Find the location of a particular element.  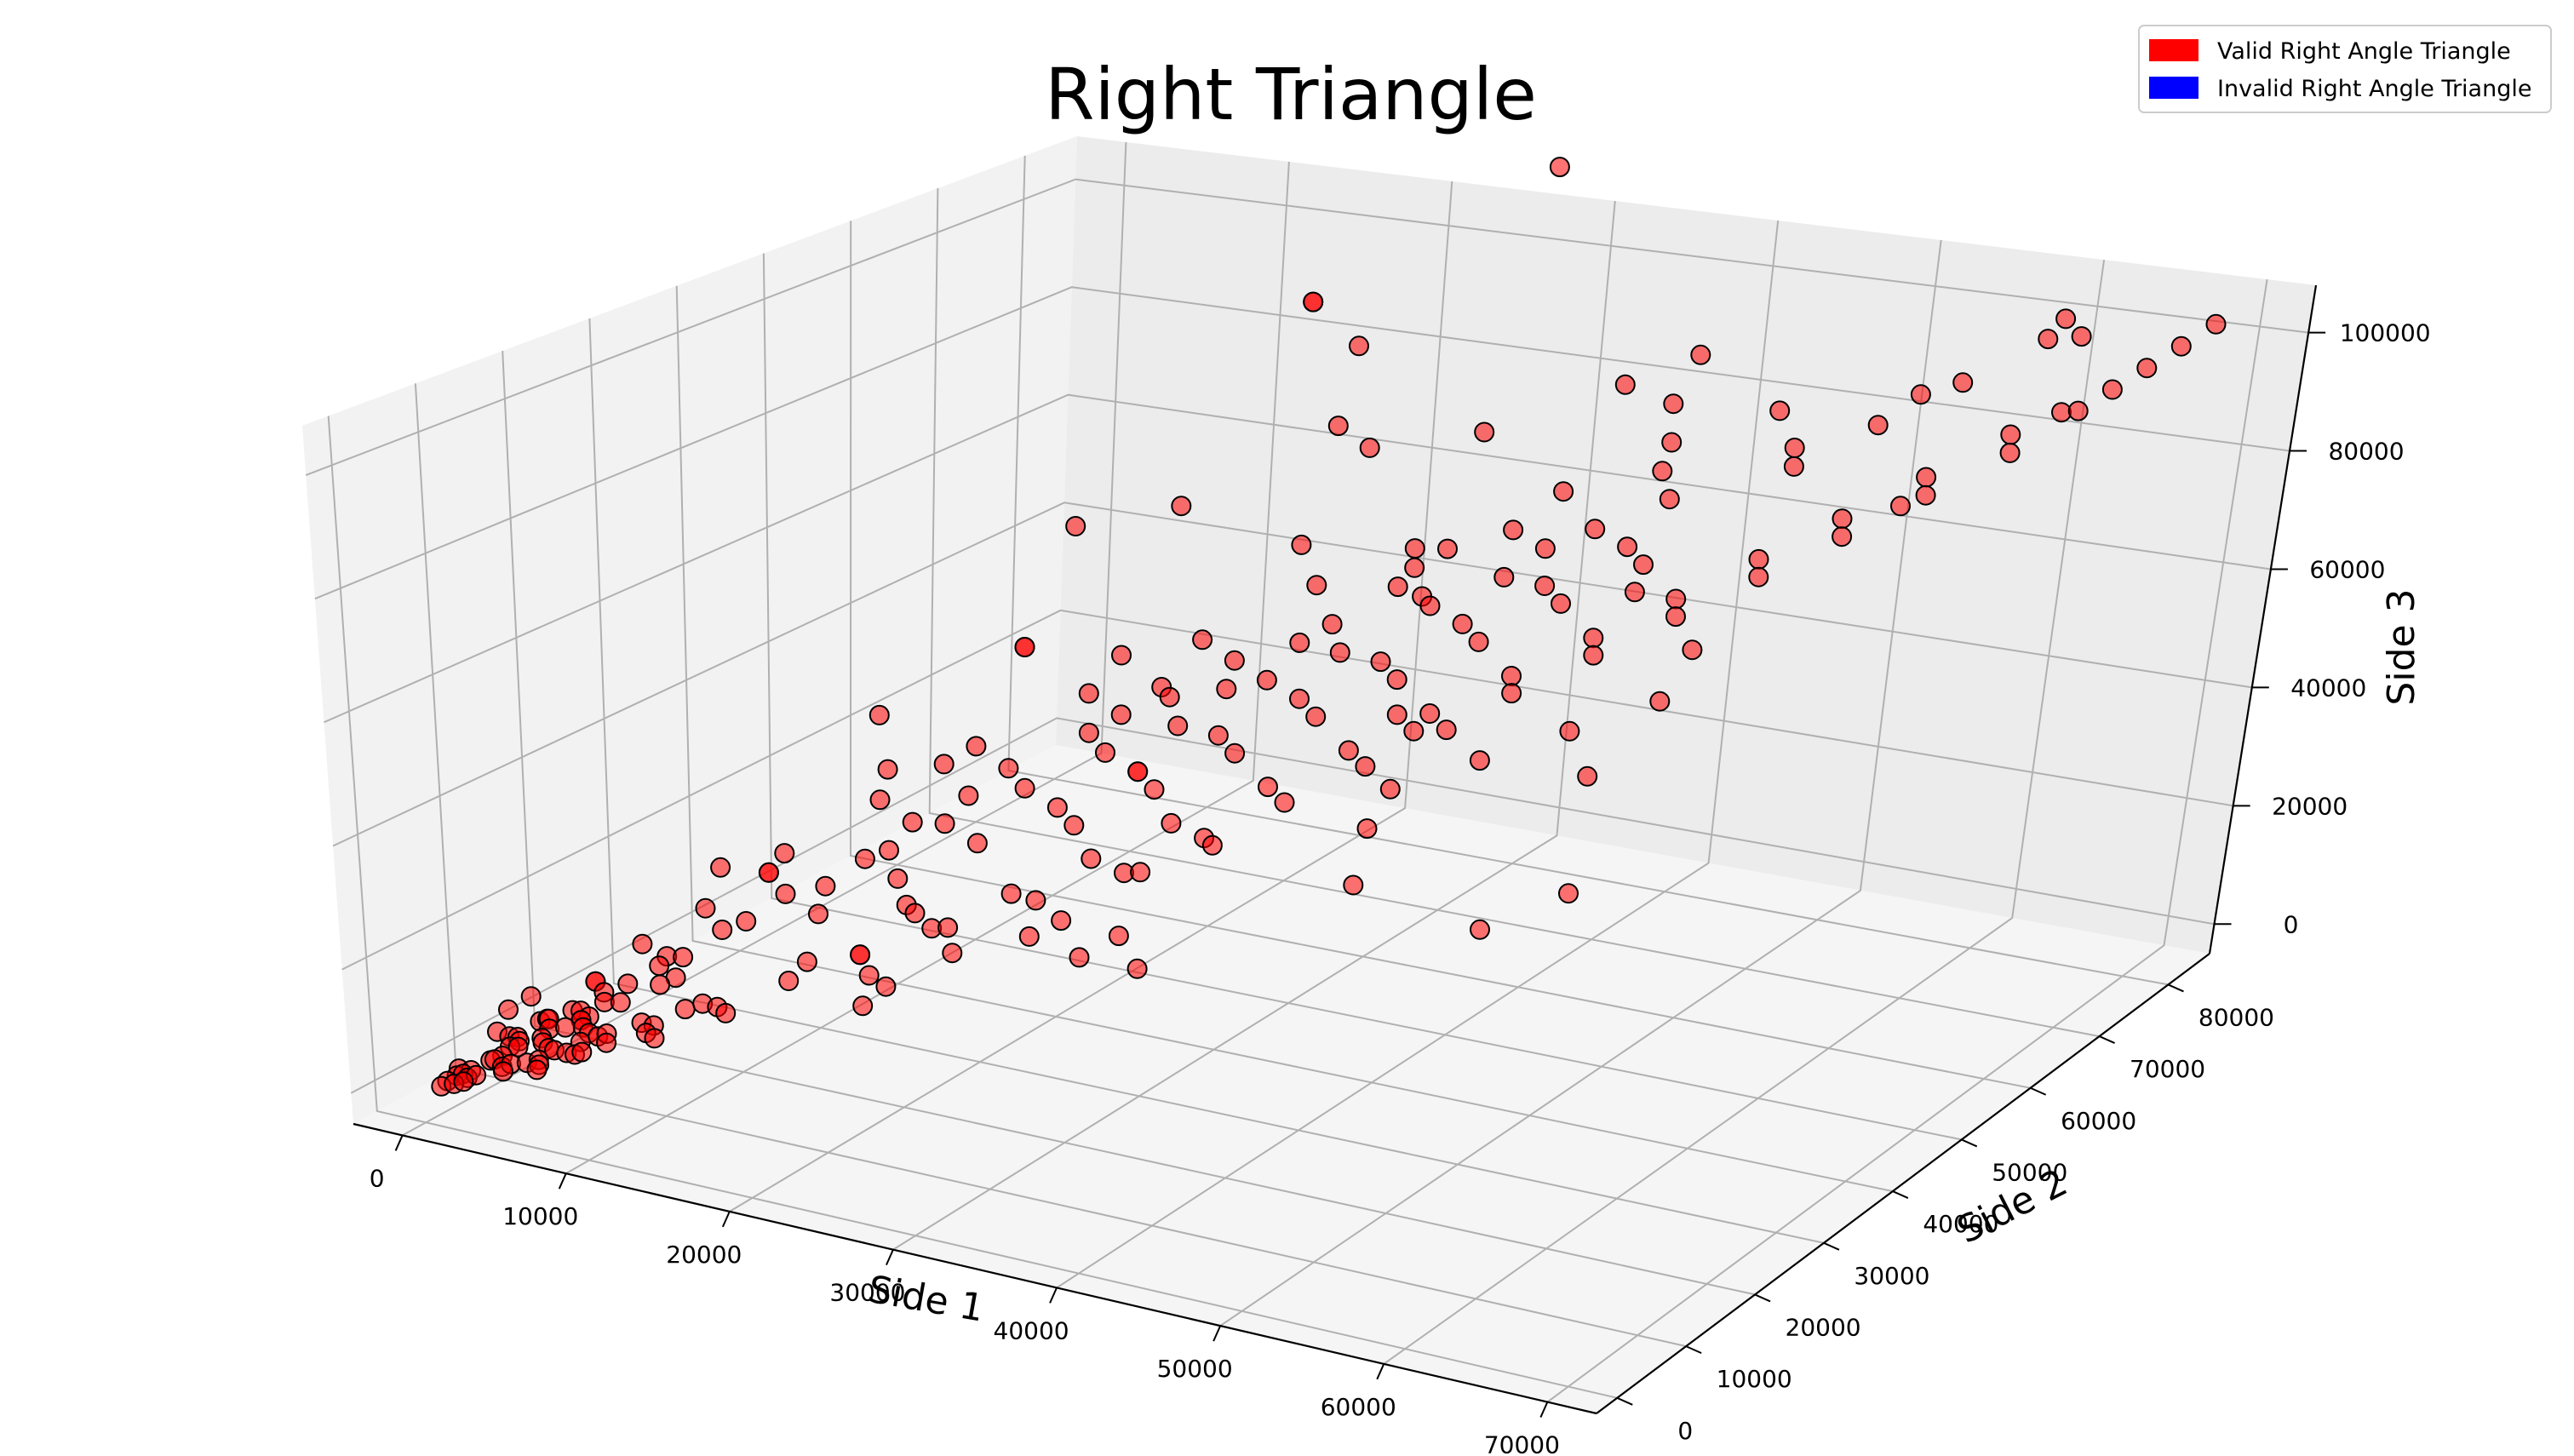

y-tick-label-6: 60000 is located at coordinates (2099, 1121).